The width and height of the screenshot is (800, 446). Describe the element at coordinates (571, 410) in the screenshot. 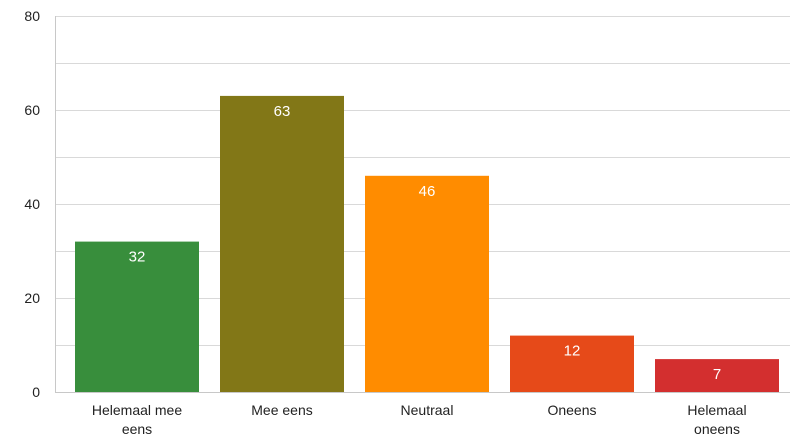

I see `category-label: Oneens` at that location.